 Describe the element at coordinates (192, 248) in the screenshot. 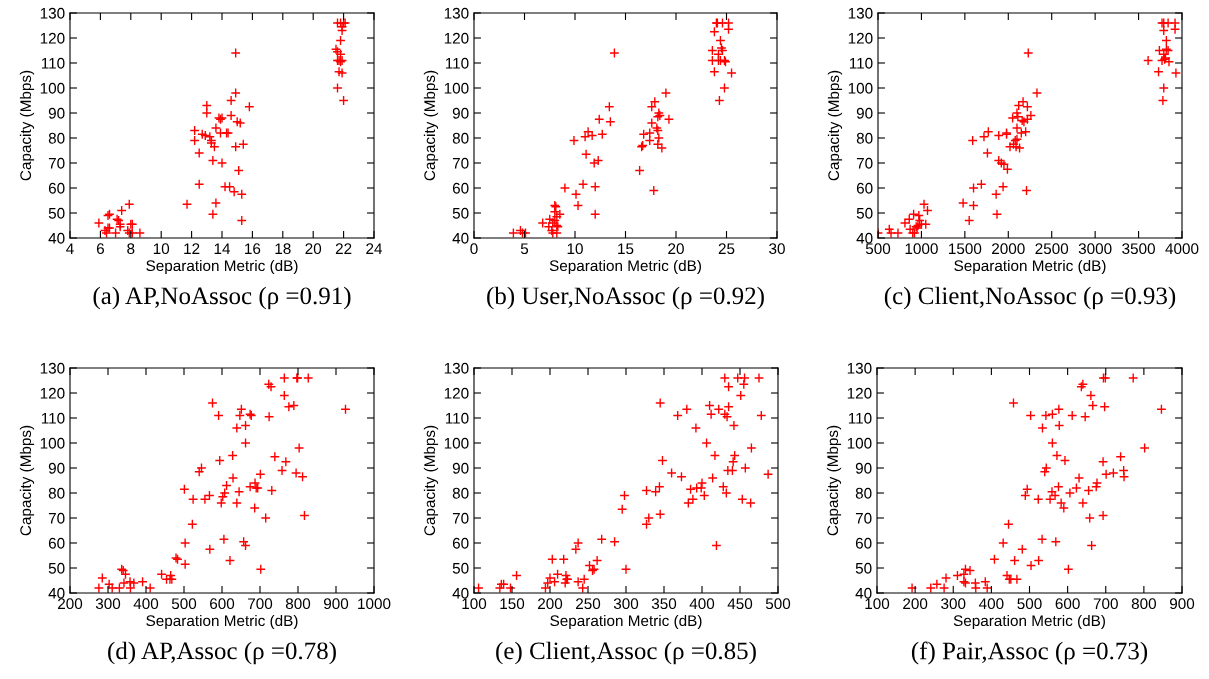

I see `x-tick-label: 12` at that location.